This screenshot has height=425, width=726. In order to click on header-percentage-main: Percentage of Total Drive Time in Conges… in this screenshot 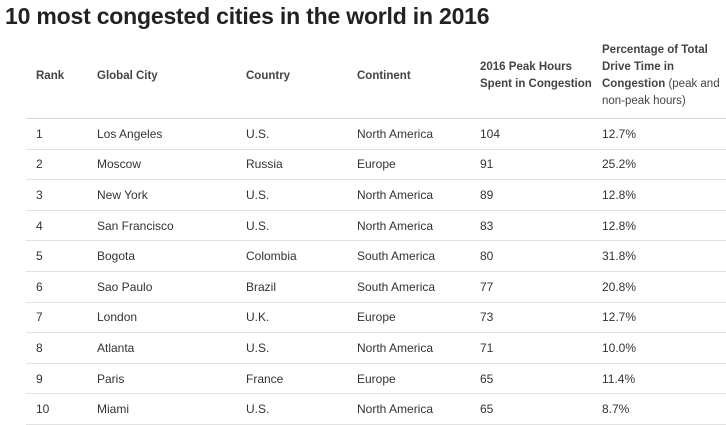, I will do `click(655, 67)`.